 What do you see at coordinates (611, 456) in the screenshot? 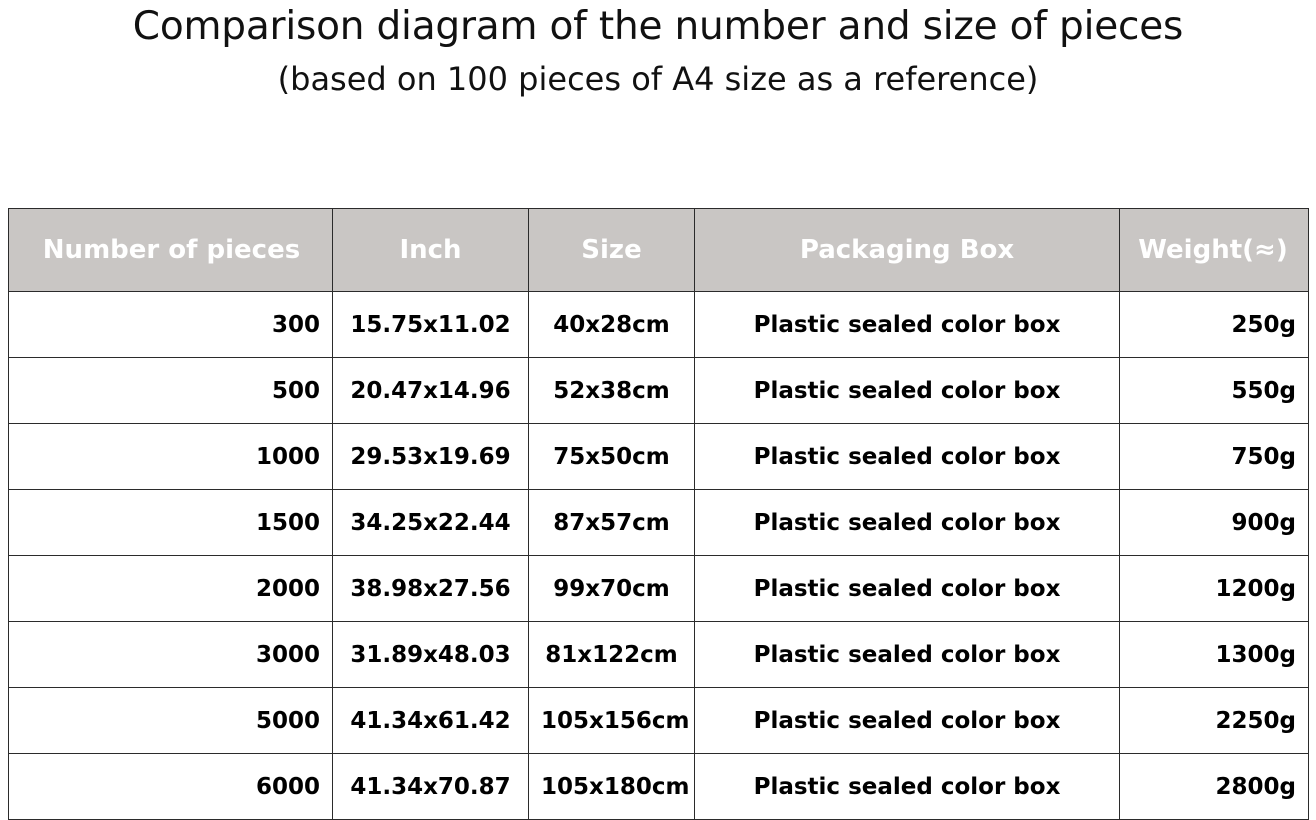
I see `cell-size: 75x50cm` at bounding box center [611, 456].